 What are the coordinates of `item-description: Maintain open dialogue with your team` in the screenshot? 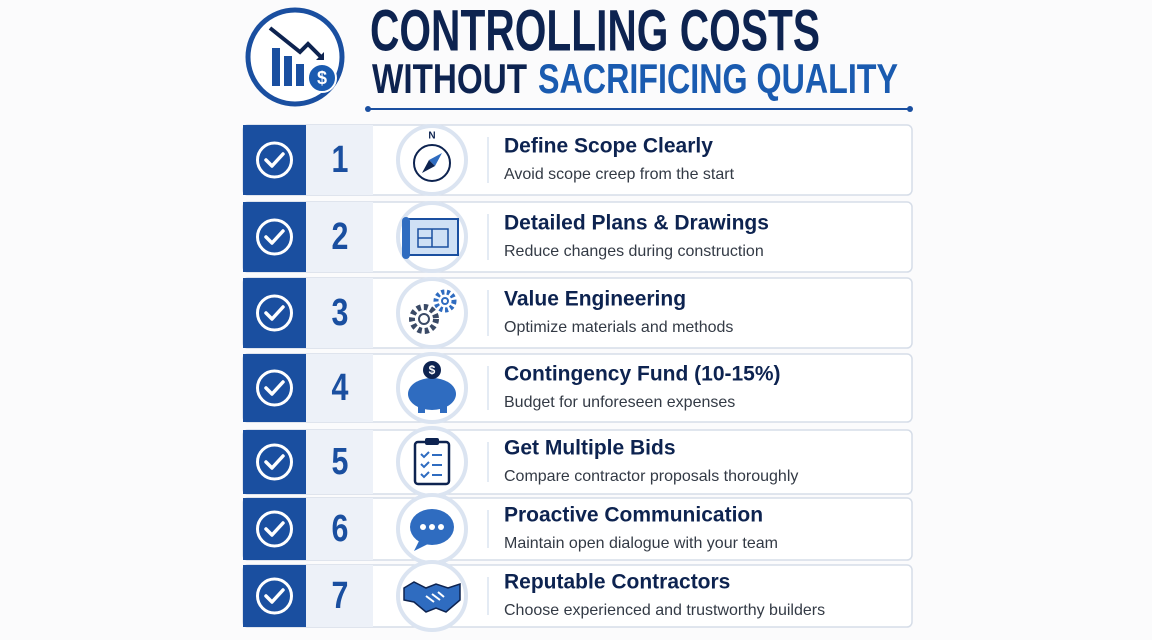 It's located at (641, 543).